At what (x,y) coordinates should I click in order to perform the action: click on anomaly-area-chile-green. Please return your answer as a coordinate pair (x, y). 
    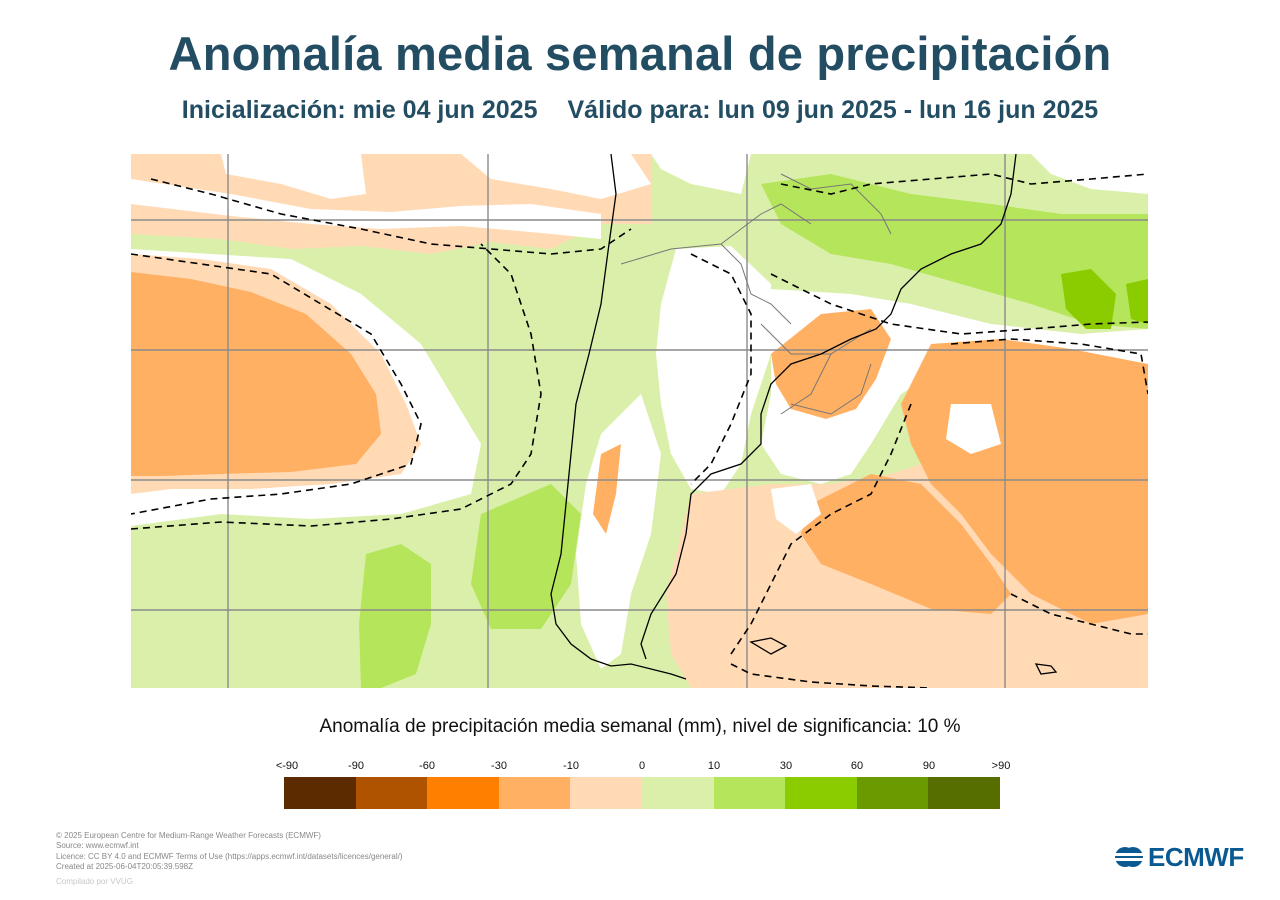
    Looking at the image, I should click on (526, 556).